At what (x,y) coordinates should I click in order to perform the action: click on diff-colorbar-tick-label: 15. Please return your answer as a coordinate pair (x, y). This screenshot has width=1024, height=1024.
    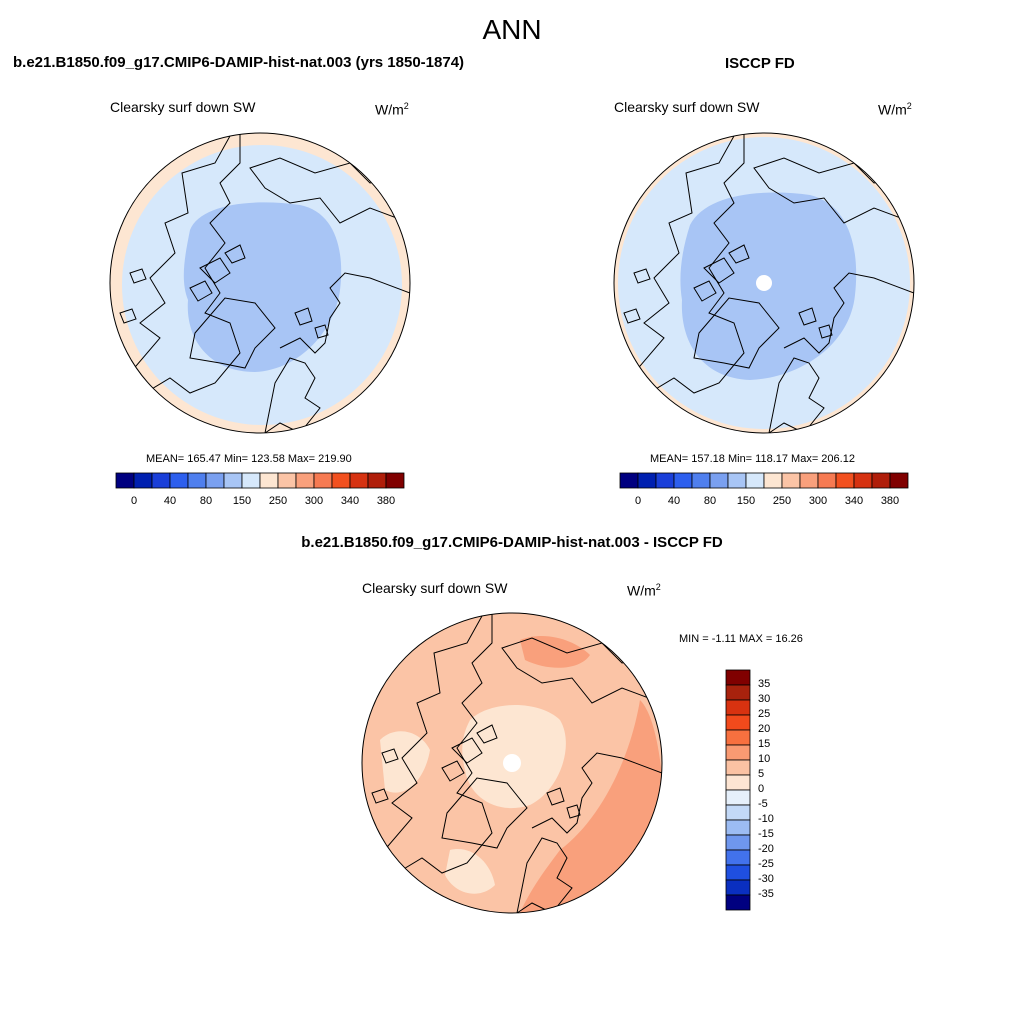
    Looking at the image, I should click on (764, 744).